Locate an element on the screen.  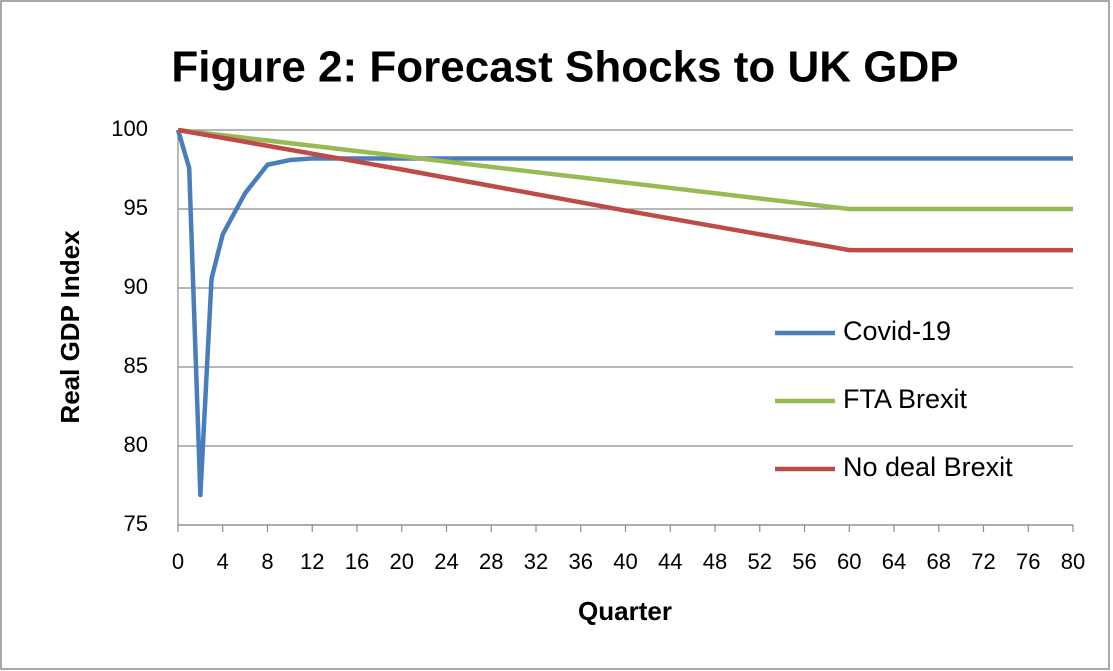
y-tick-label: 90 is located at coordinates (136, 286).